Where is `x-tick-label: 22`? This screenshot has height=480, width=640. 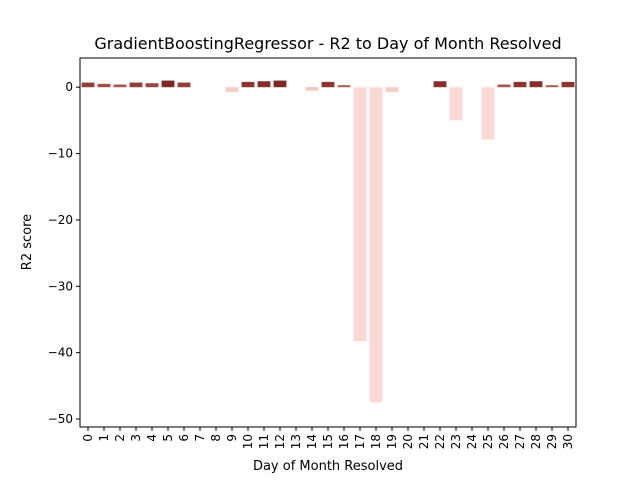
x-tick-label: 22 is located at coordinates (440, 441).